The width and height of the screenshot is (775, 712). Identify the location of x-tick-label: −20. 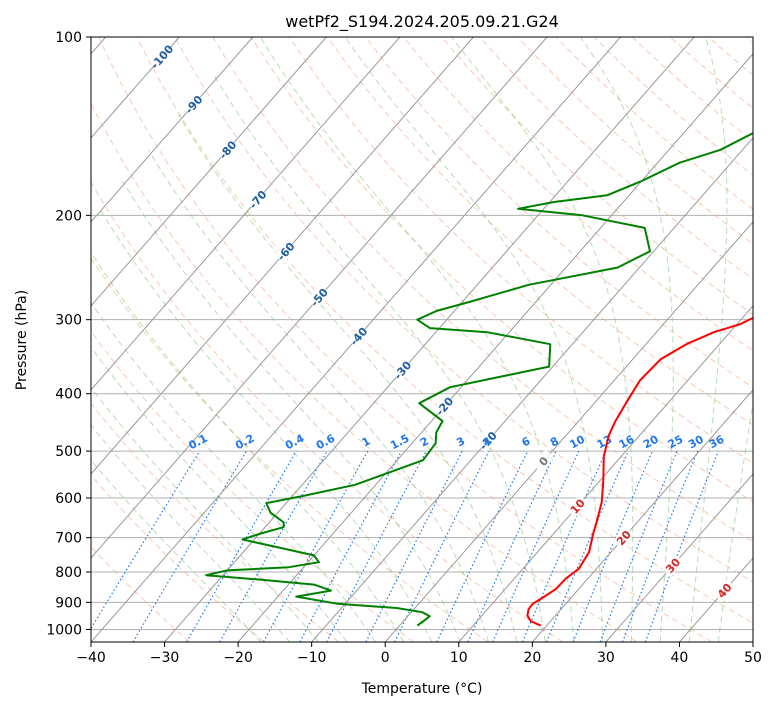
(238, 658).